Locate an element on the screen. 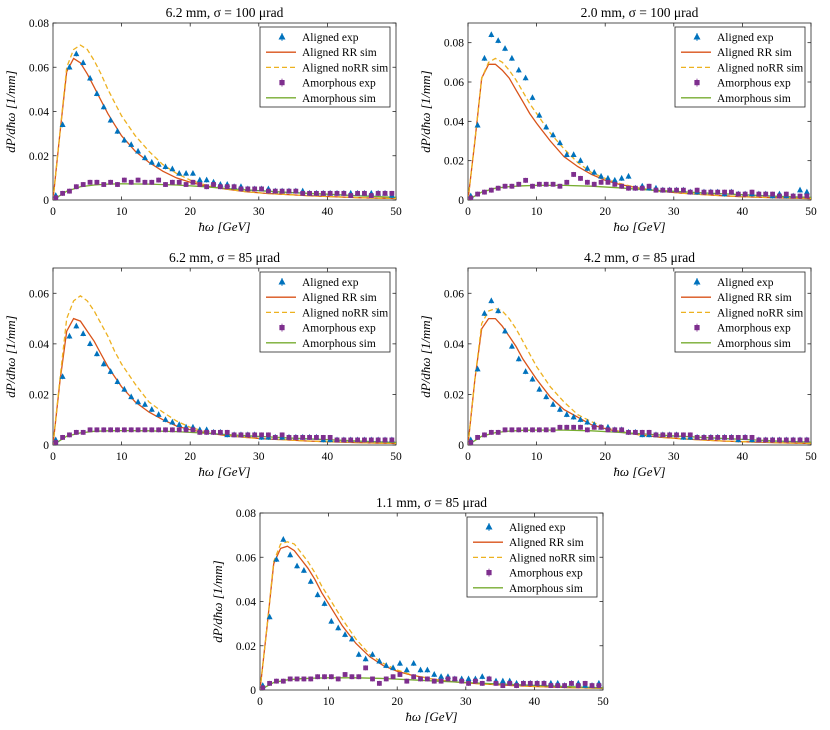 The image size is (830, 730). chart-title: 4.2 mm, σ = 85 μrad is located at coordinates (639, 257).